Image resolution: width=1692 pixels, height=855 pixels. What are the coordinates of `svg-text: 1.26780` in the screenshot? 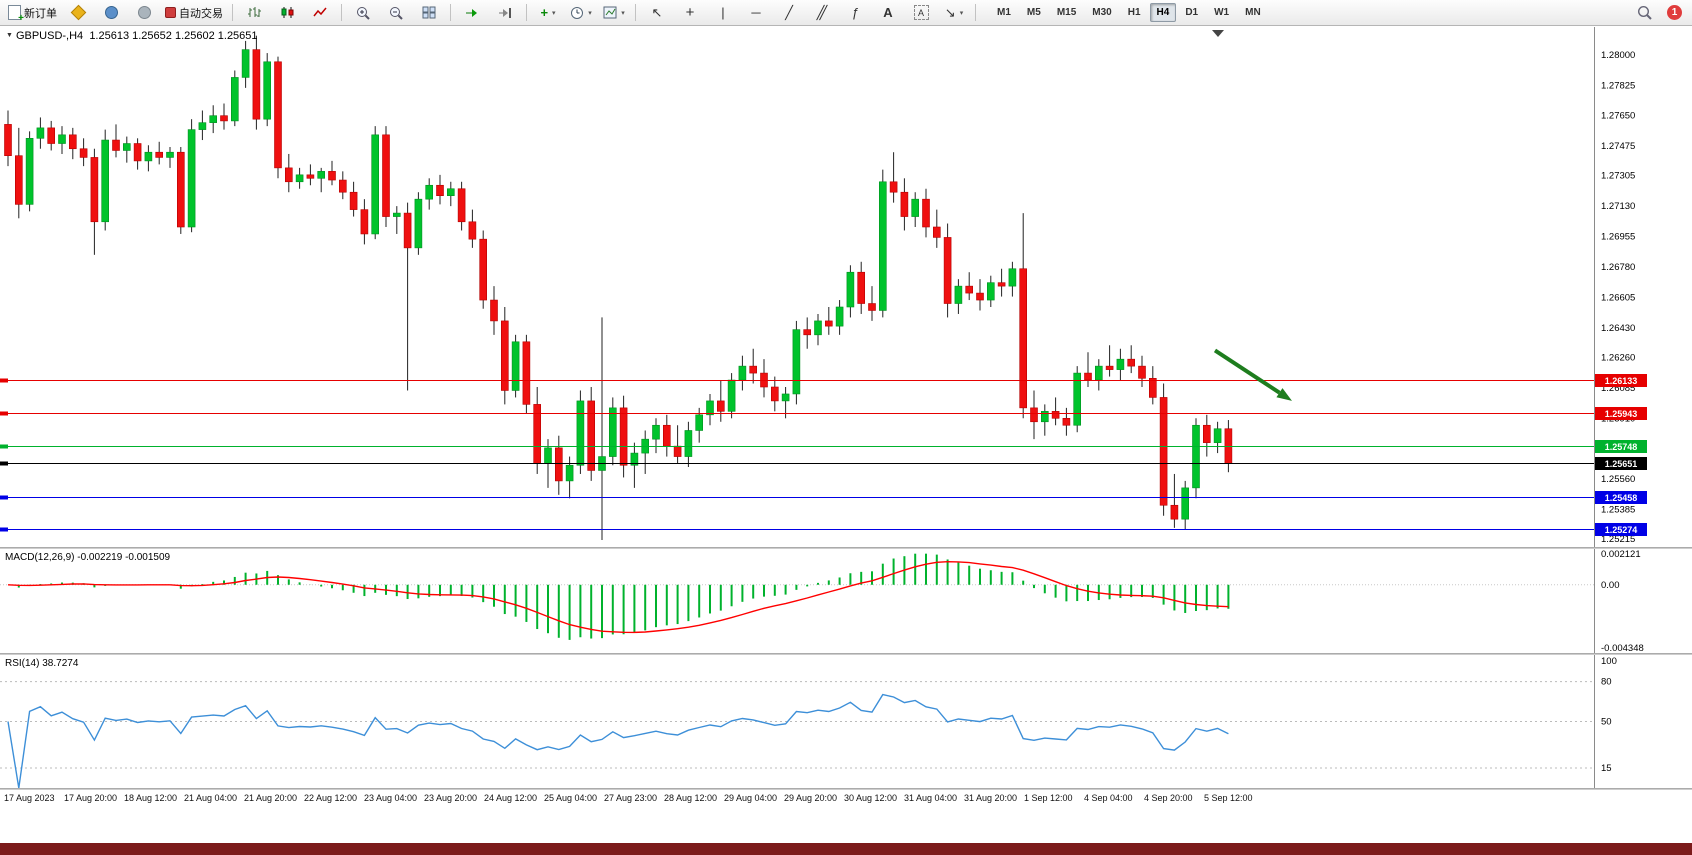 It's located at (1618, 267).